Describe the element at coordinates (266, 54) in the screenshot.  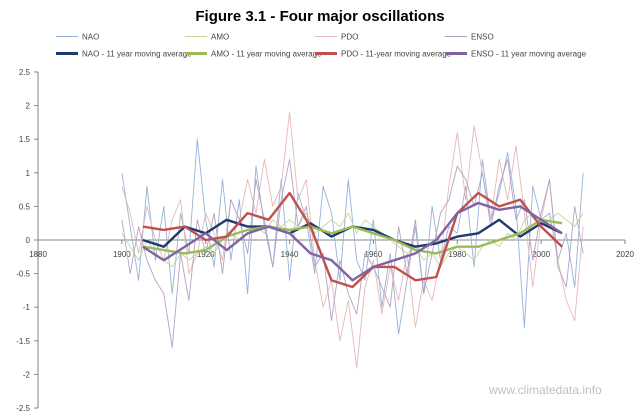
I see `legend-label-amo-ma: AMO - 11 year moving average` at that location.